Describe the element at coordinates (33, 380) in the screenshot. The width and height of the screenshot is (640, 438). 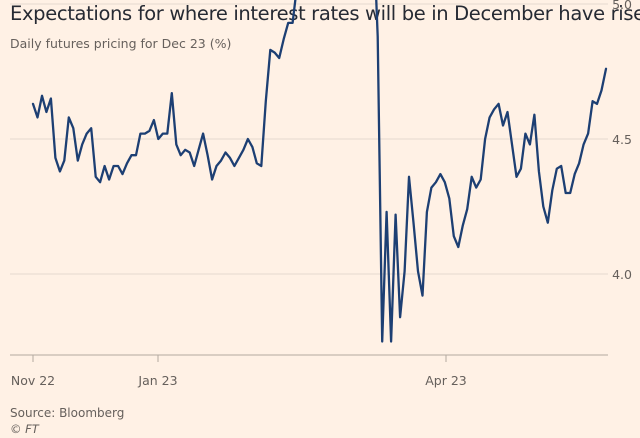
I see `x-tick-label: Nov 22` at that location.